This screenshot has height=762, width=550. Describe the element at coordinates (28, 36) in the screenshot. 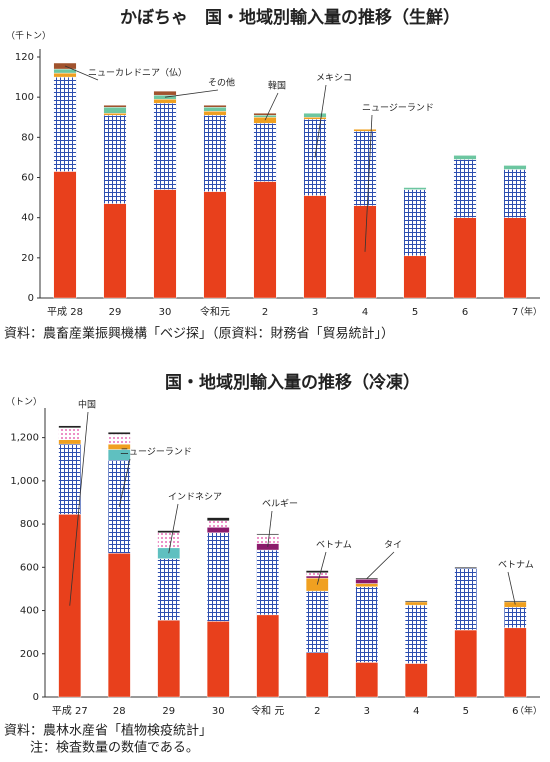

I see `unit-label: （千トン）` at that location.